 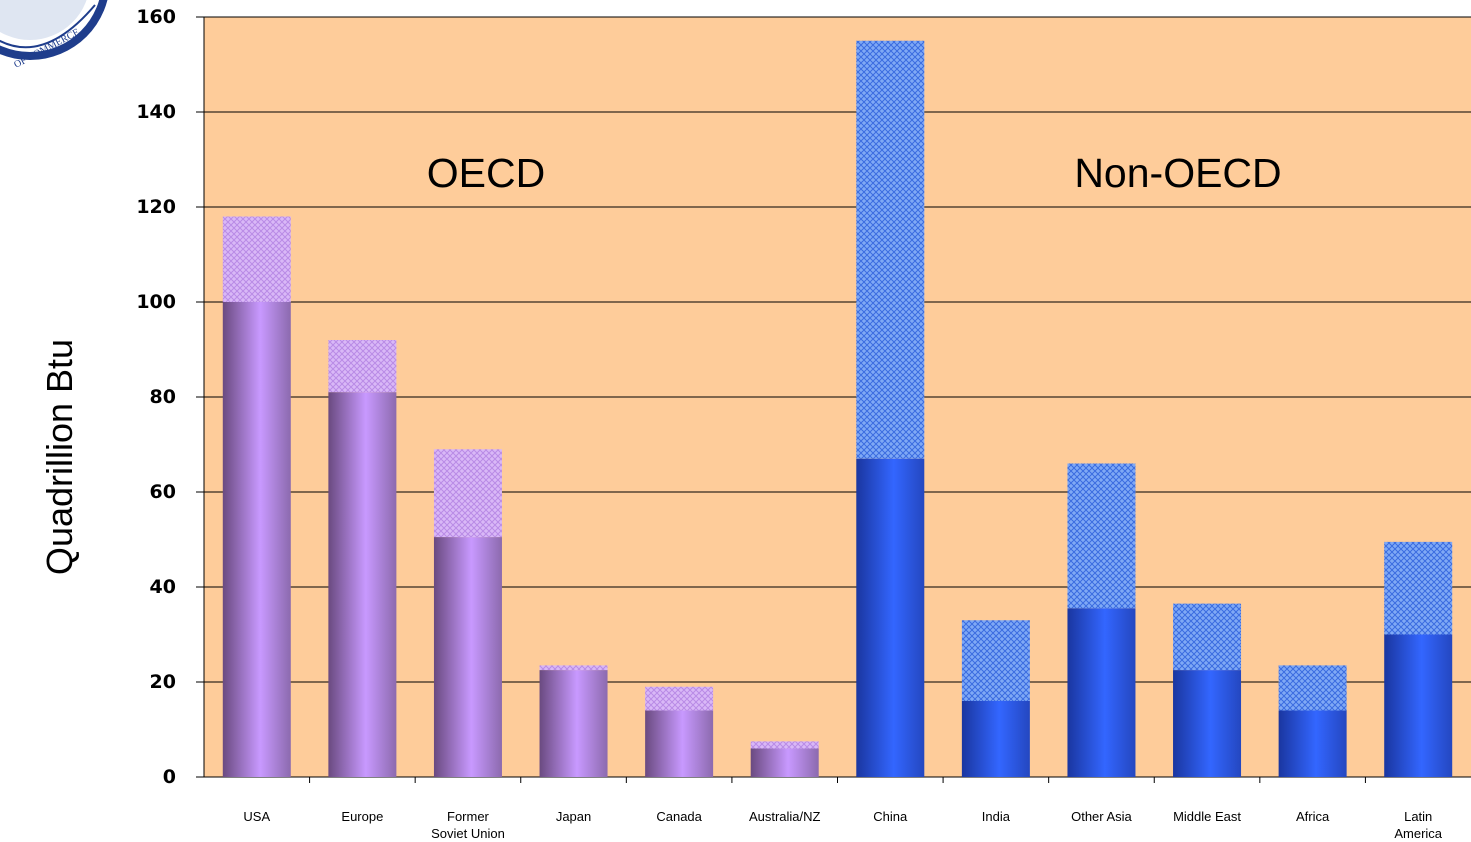 What do you see at coordinates (55, 35) in the screenshot?
I see `logo-seal: OF COMMERCE` at bounding box center [55, 35].